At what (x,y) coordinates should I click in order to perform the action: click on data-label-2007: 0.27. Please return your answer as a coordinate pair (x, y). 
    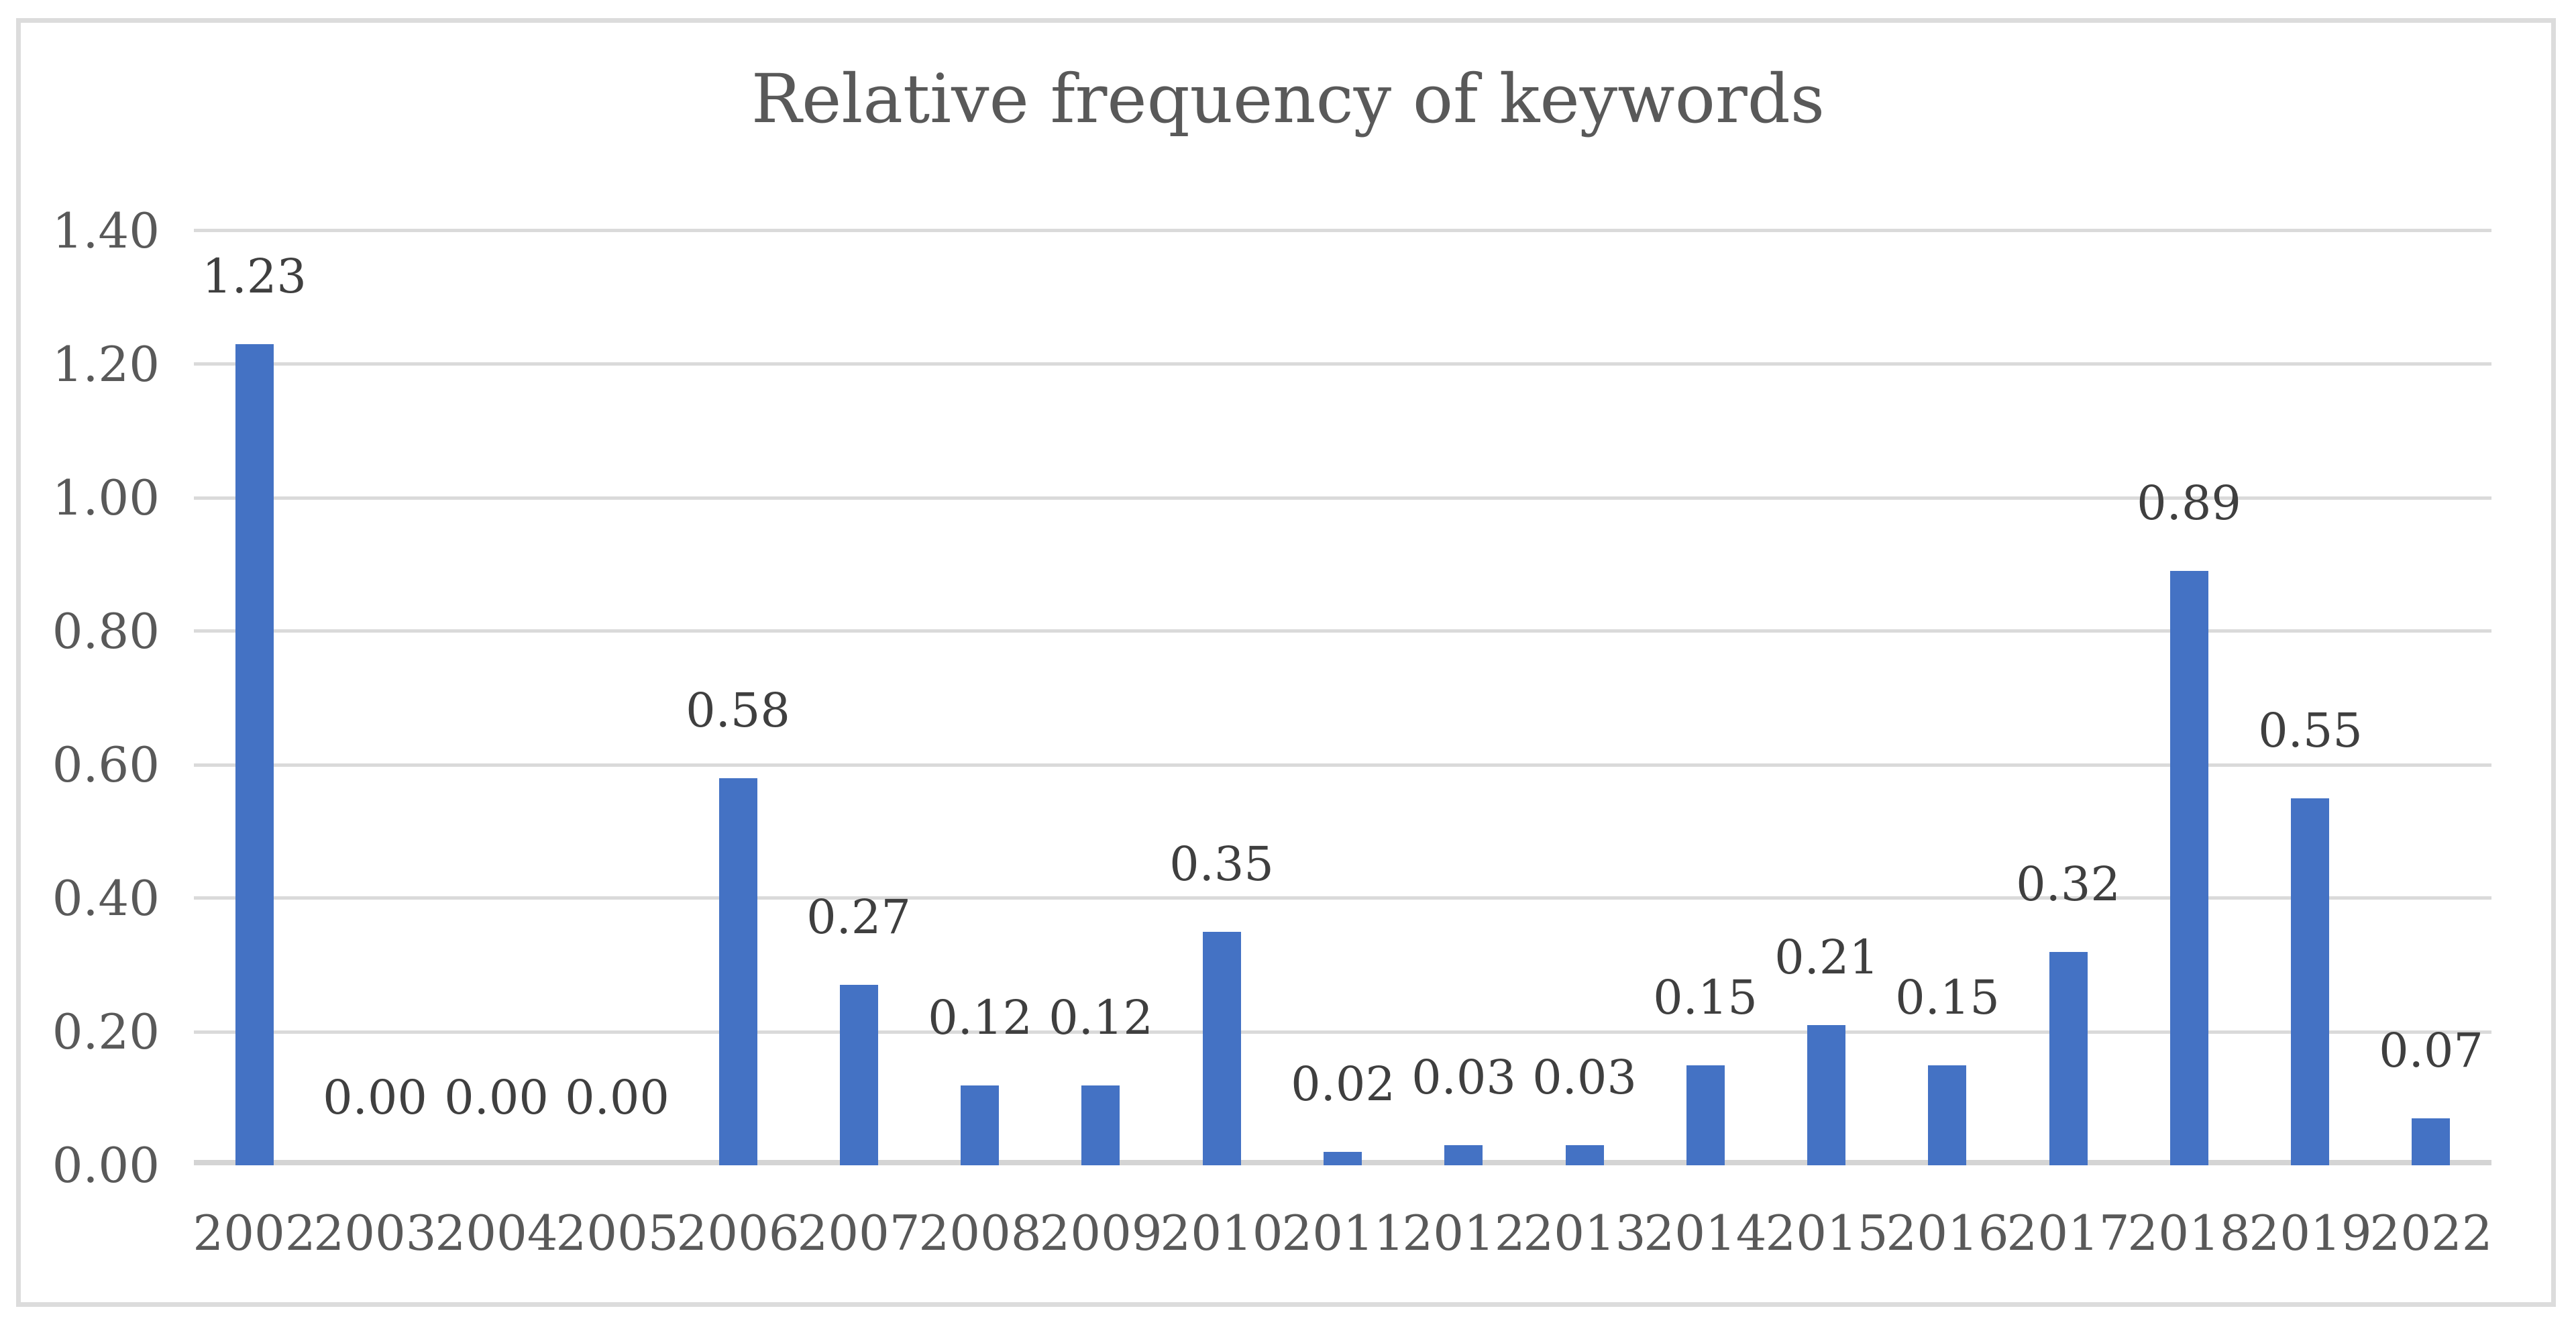
    Looking at the image, I should click on (858, 917).